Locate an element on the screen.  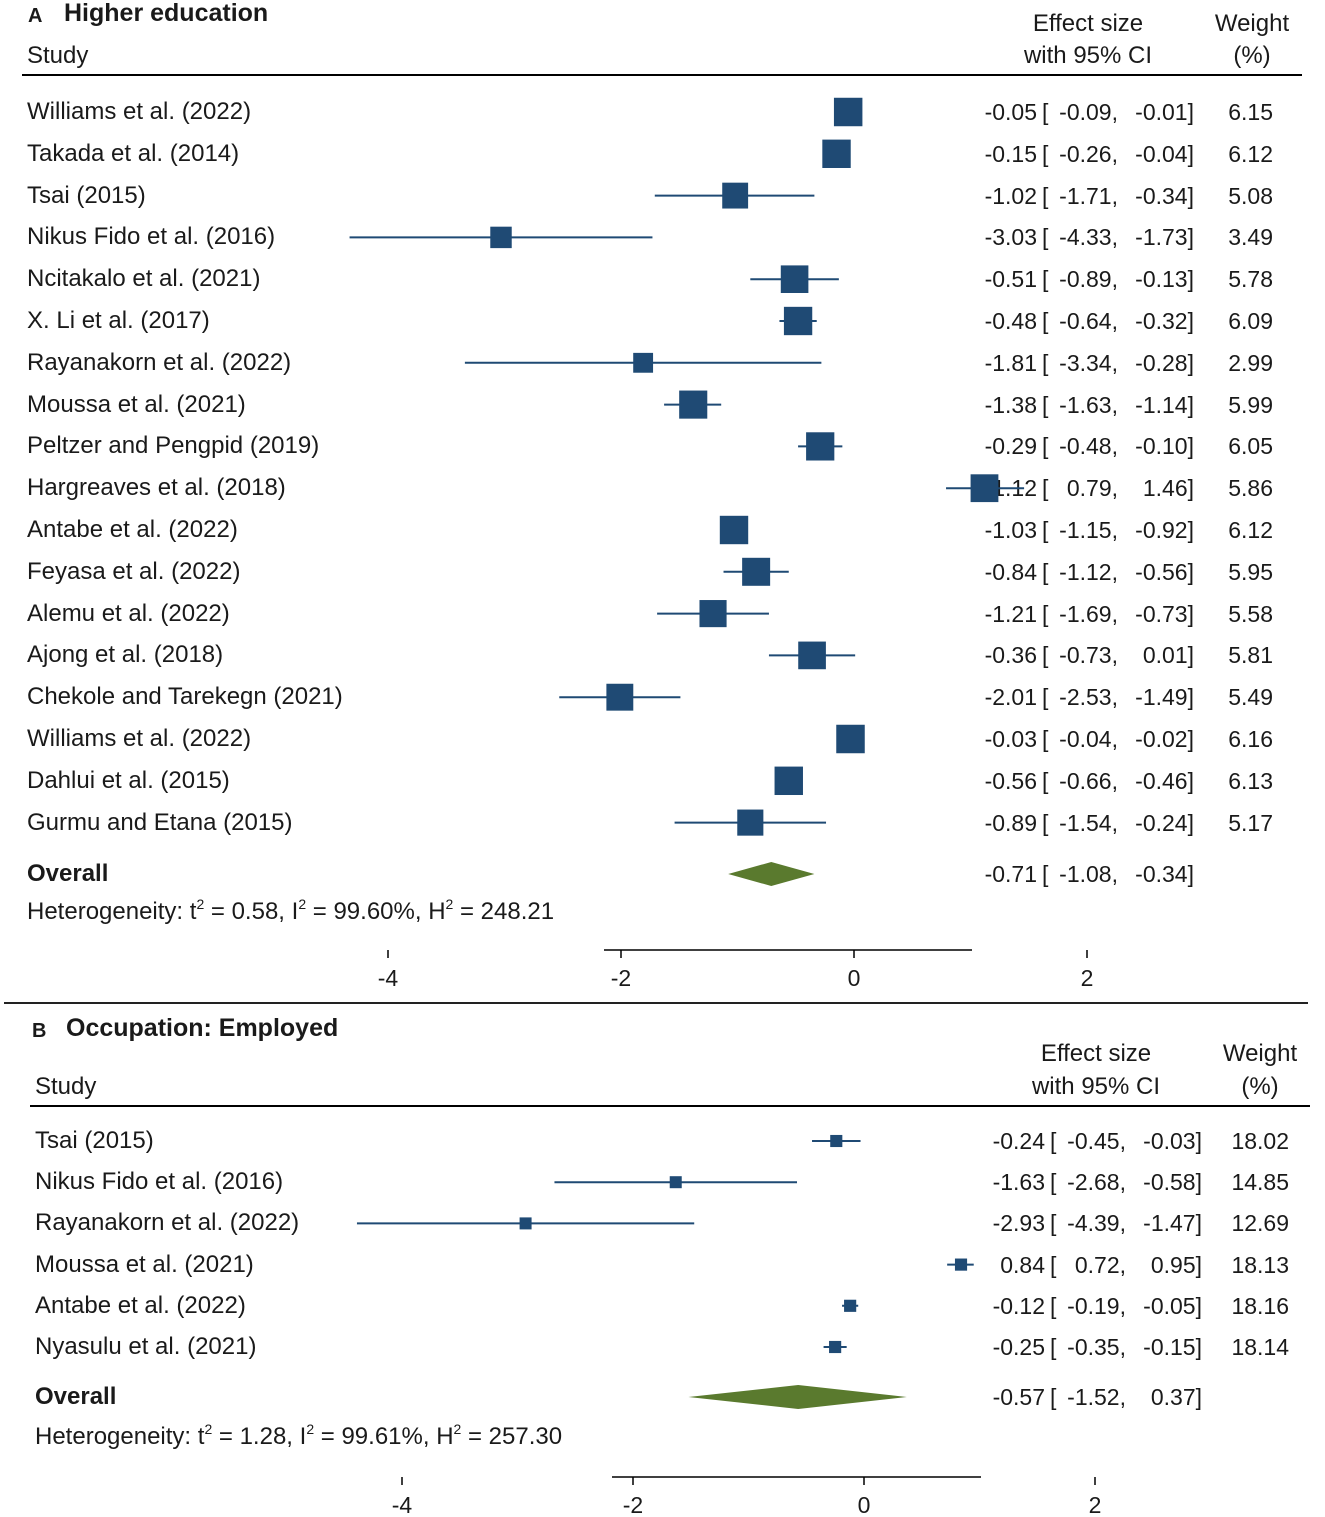
panel-title: Higher education is located at coordinates (166, 13).